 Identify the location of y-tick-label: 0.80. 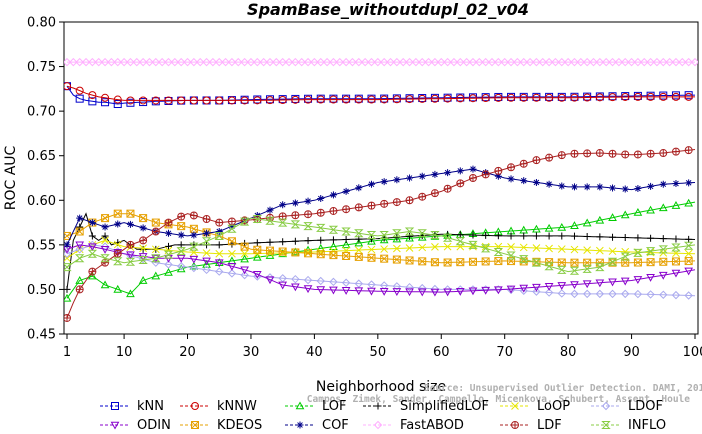
(41, 23).